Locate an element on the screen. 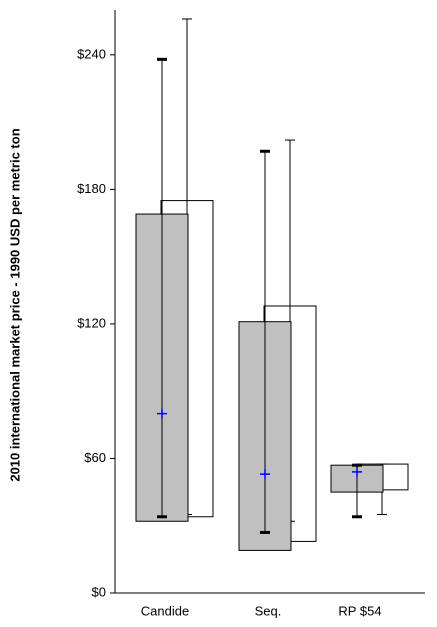 This screenshot has width=437, height=627. y-tick-label: $0 is located at coordinates (99, 591).